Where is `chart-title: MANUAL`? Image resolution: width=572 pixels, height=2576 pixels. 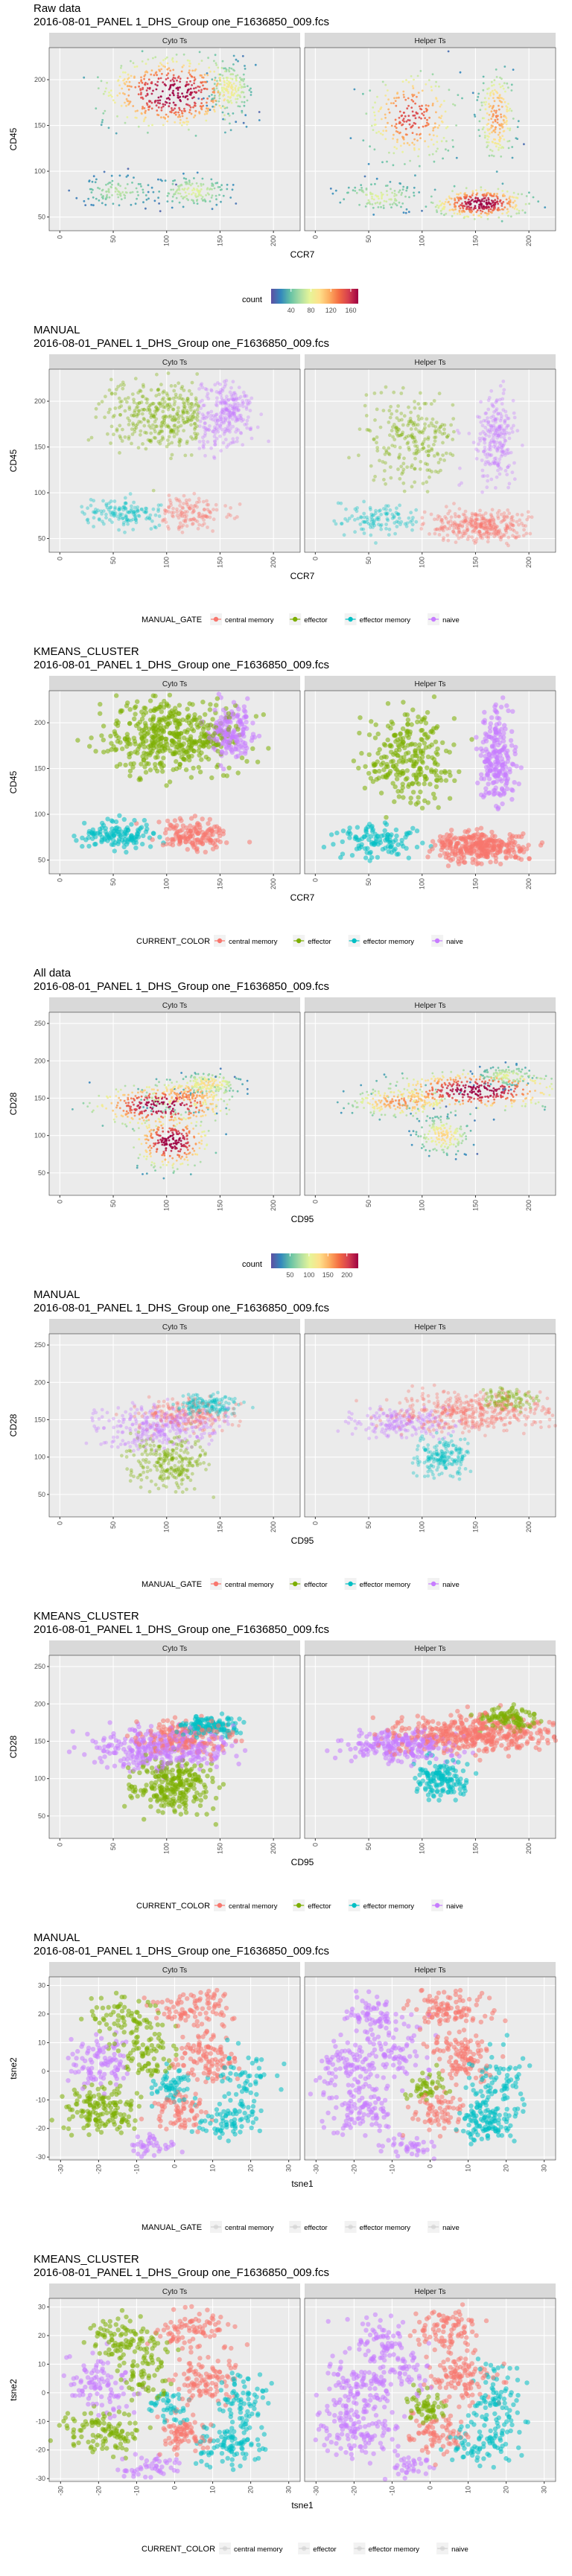
chart-title: MANUAL is located at coordinates (57, 330).